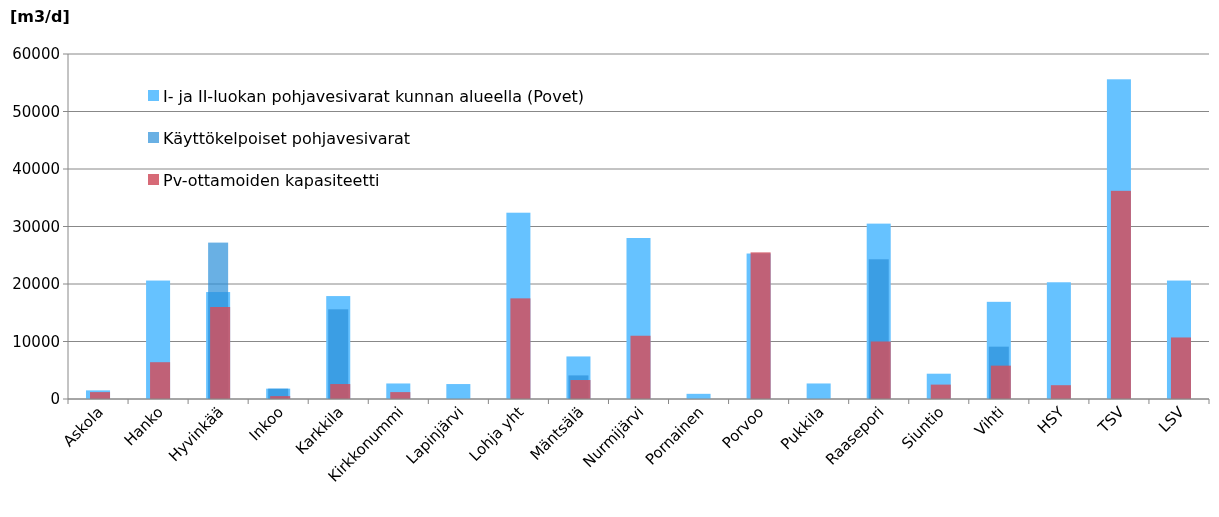 The width and height of the screenshot is (1219, 517). What do you see at coordinates (40, 16) in the screenshot?
I see `y-axis-title: [m3/d]` at bounding box center [40, 16].